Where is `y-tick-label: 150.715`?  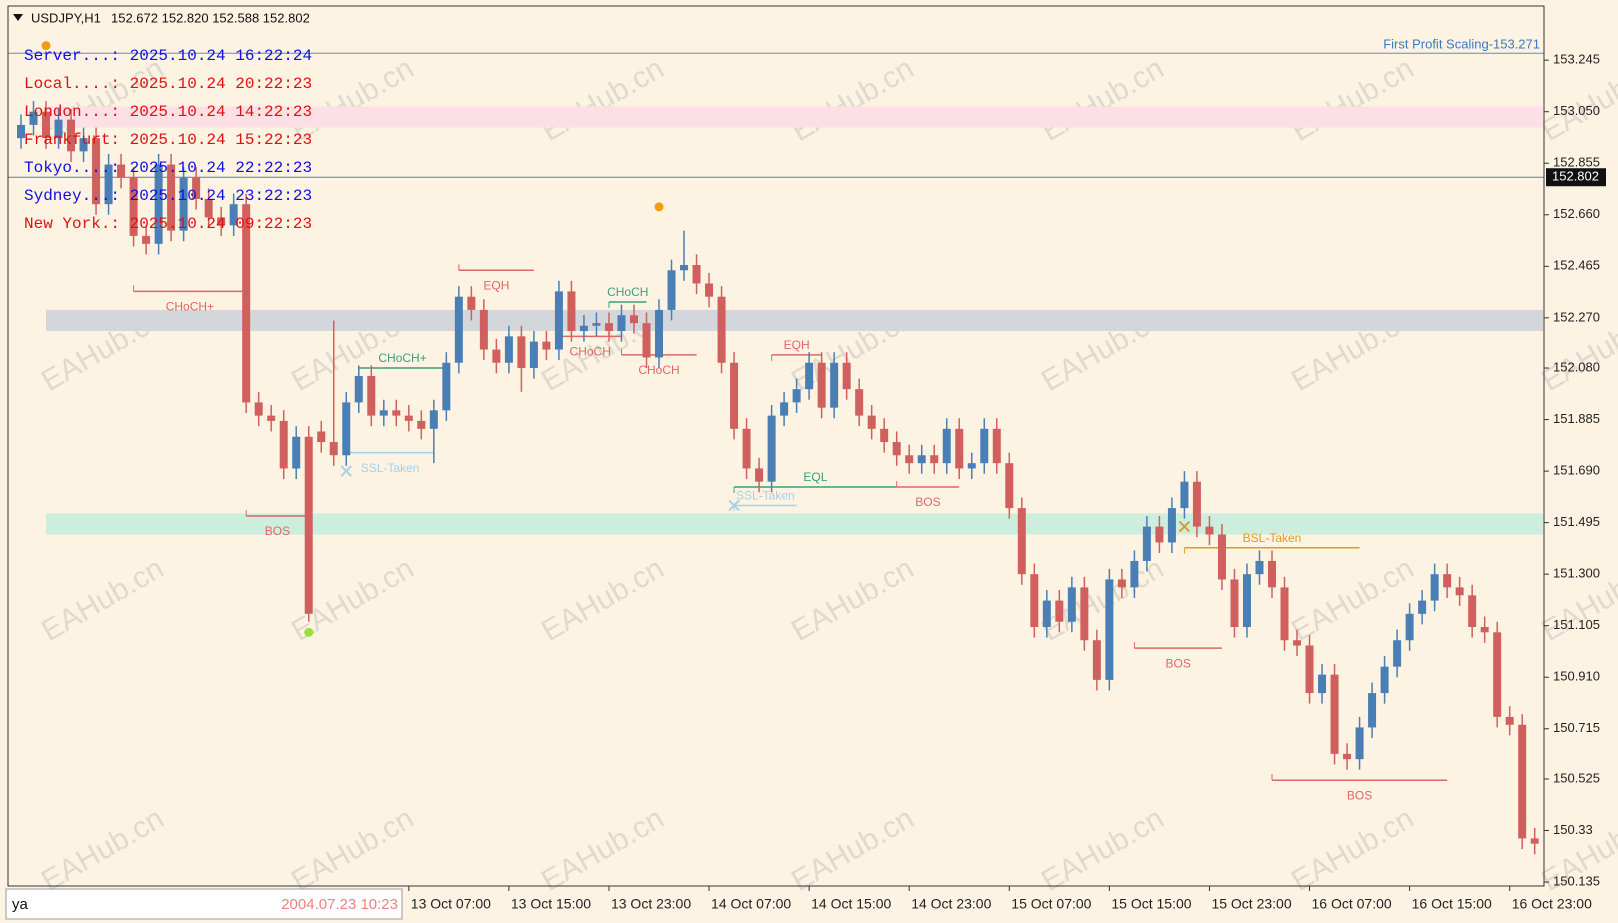 y-tick-label: 150.715 is located at coordinates (1576, 727).